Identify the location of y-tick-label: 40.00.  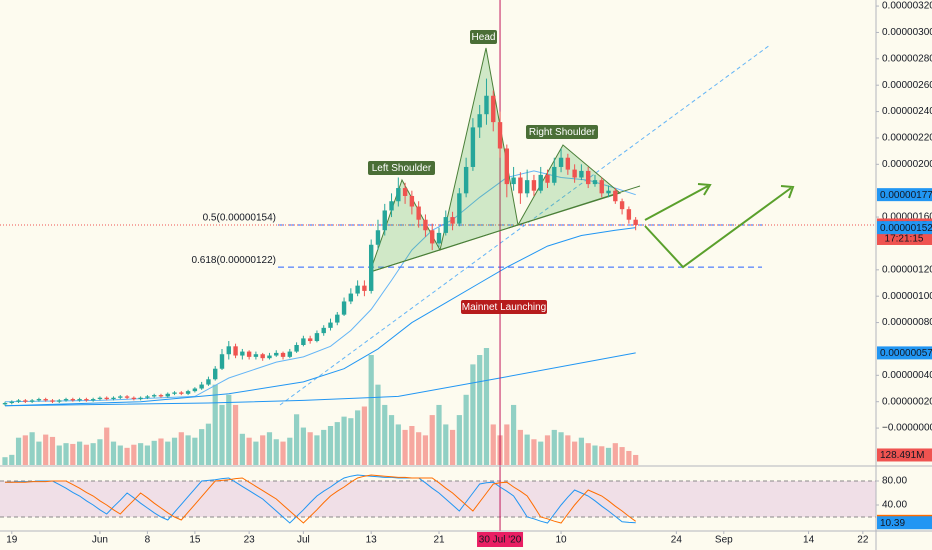
(894, 505).